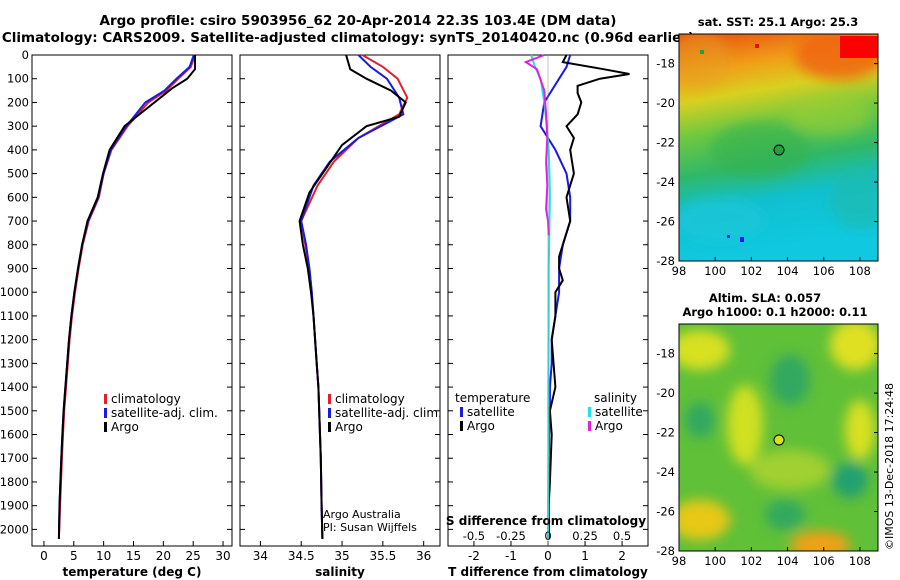 The height and width of the screenshot is (580, 900). What do you see at coordinates (536, 145) in the screenshot?
I see `series-line-salinity-argo` at bounding box center [536, 145].